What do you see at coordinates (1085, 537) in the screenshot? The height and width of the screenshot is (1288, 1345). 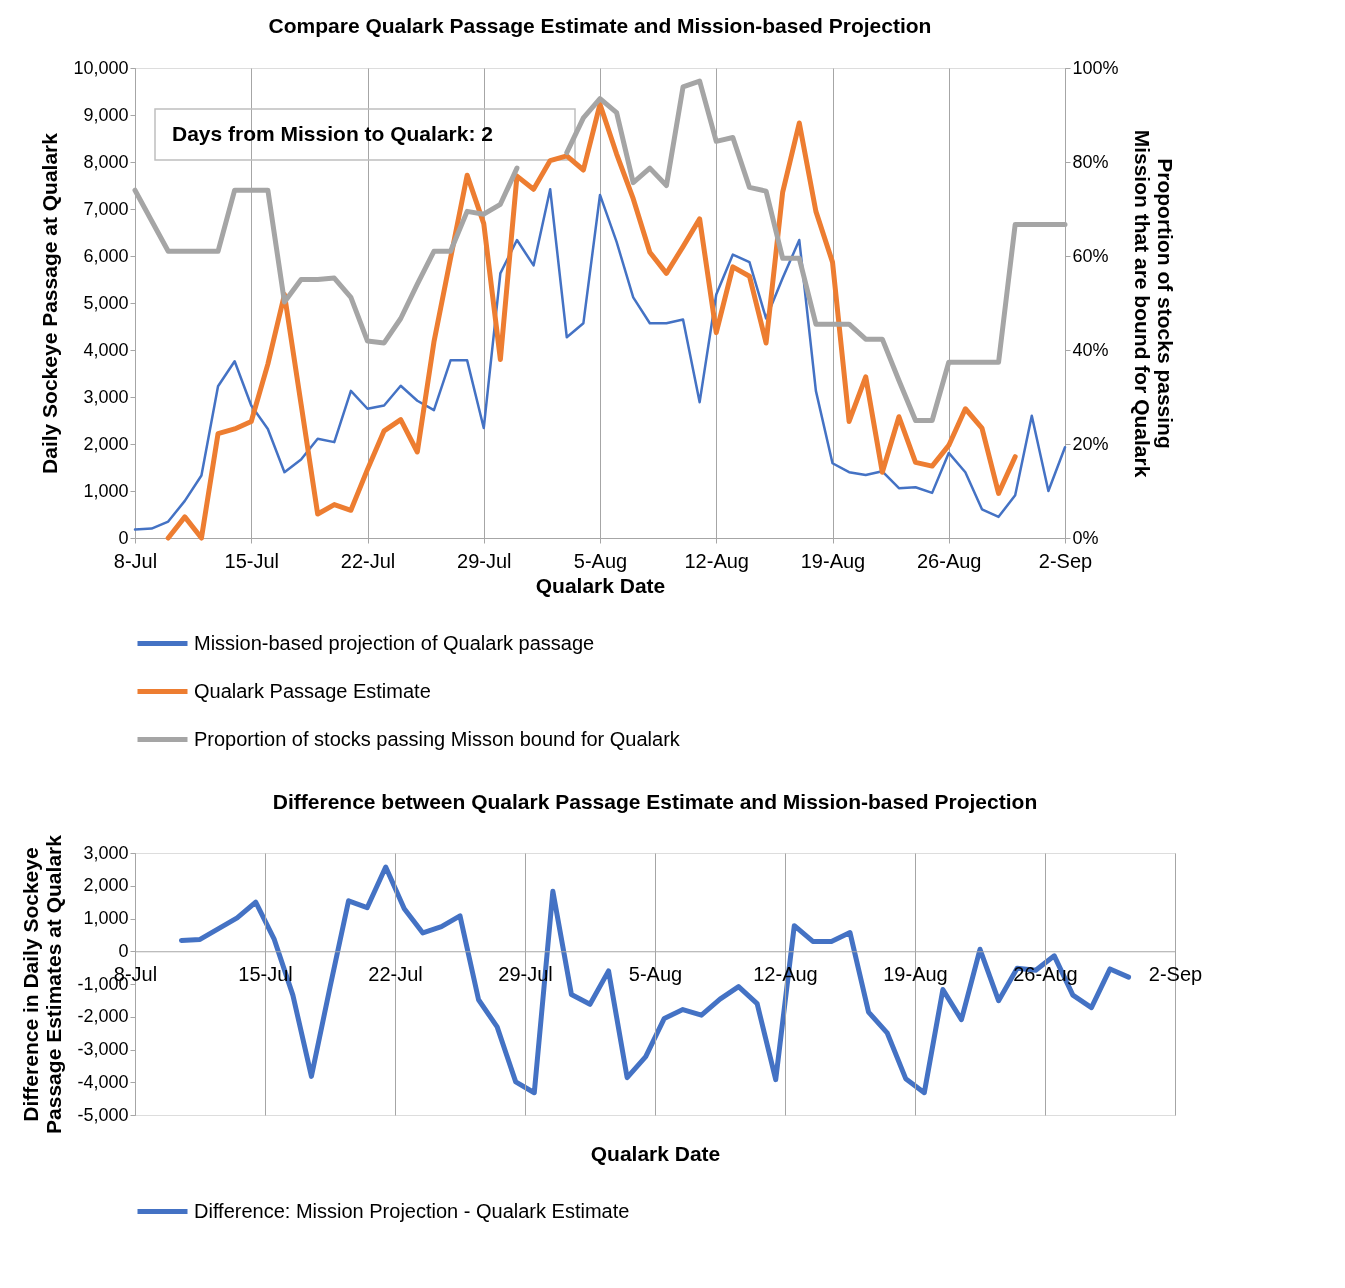 I see `y2-tick-label: 0%` at bounding box center [1085, 537].